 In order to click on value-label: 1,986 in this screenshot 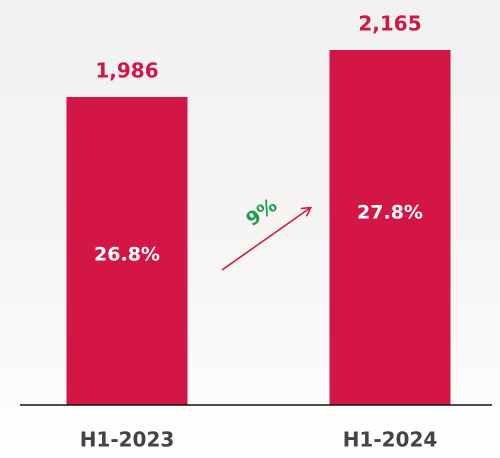, I will do `click(126, 71)`.